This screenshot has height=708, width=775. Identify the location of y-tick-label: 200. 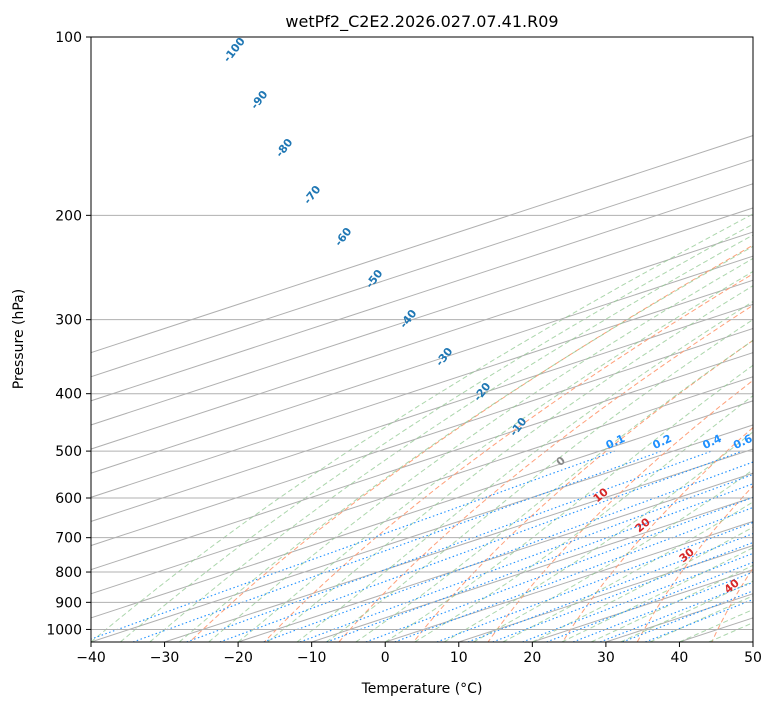
(68, 216).